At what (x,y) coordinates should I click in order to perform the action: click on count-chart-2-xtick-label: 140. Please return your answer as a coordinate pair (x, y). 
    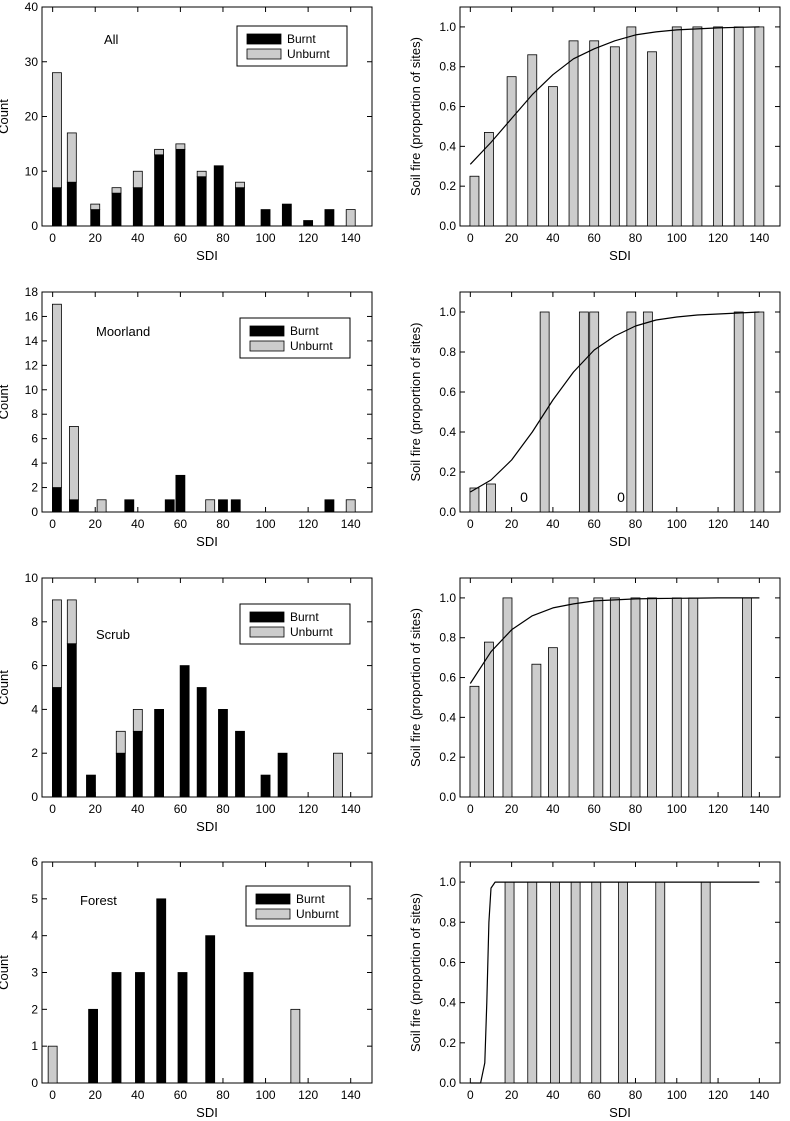
    Looking at the image, I should click on (351, 809).